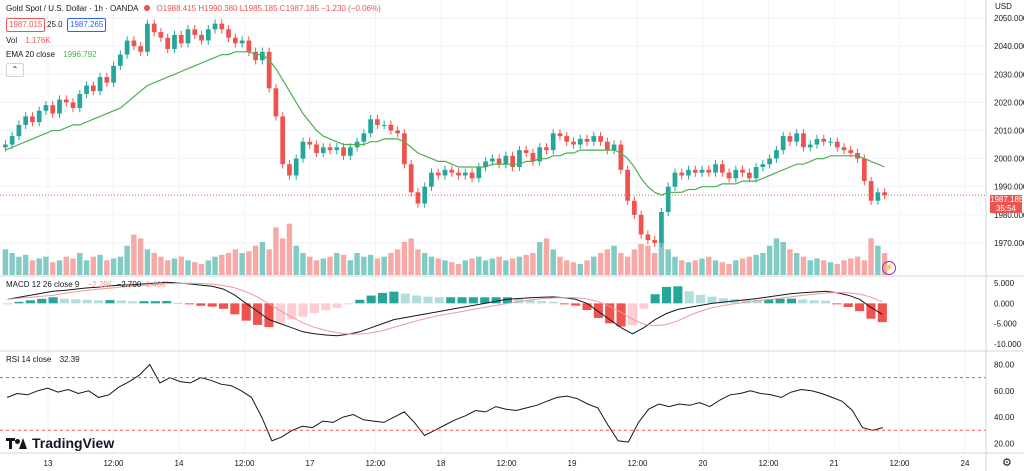 The image size is (1024, 471). What do you see at coordinates (15, 70) in the screenshot?
I see `collapse-legend-button: ⌃` at bounding box center [15, 70].